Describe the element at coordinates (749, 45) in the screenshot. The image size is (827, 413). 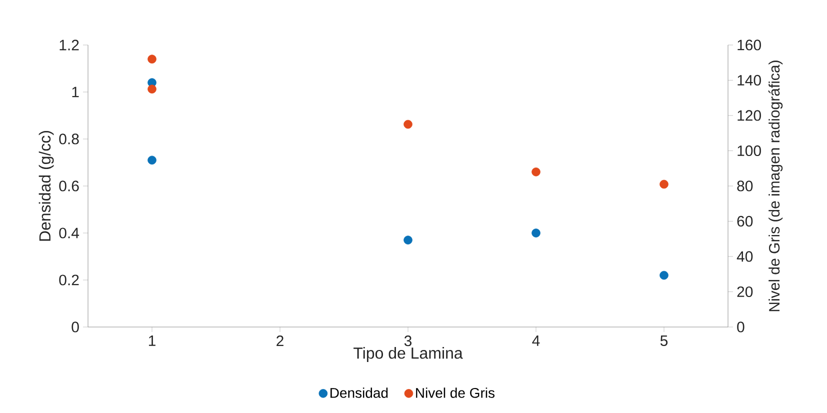
I see `y2-tick-label: 160` at that location.